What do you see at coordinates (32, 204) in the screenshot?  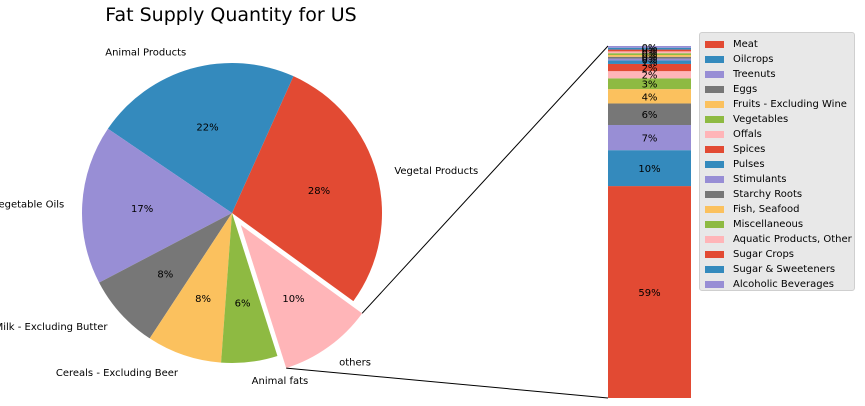 I see `pie-category-label-vegetable-oils: Vegetable Oils` at bounding box center [32, 204].